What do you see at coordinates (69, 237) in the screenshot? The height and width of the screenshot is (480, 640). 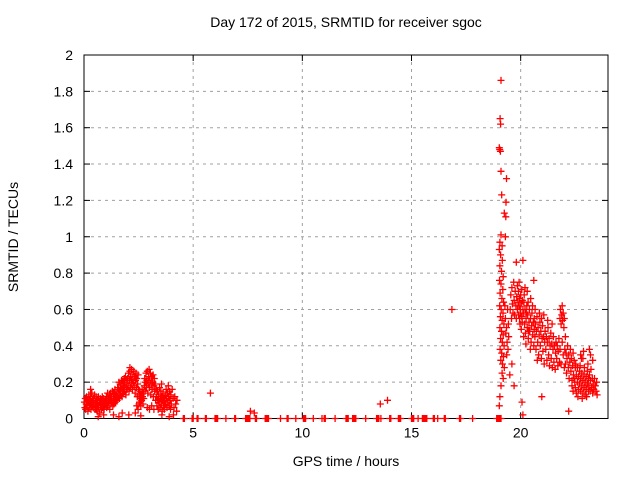 I see `y-tick-label: 1` at bounding box center [69, 237].